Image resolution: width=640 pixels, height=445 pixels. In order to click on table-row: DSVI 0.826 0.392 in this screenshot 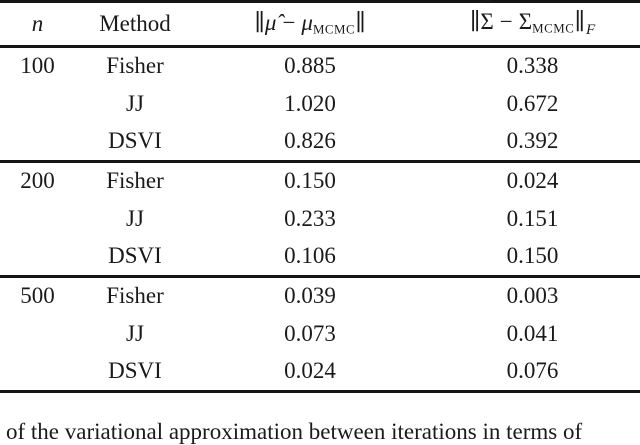, I will do `click(320, 142)`.